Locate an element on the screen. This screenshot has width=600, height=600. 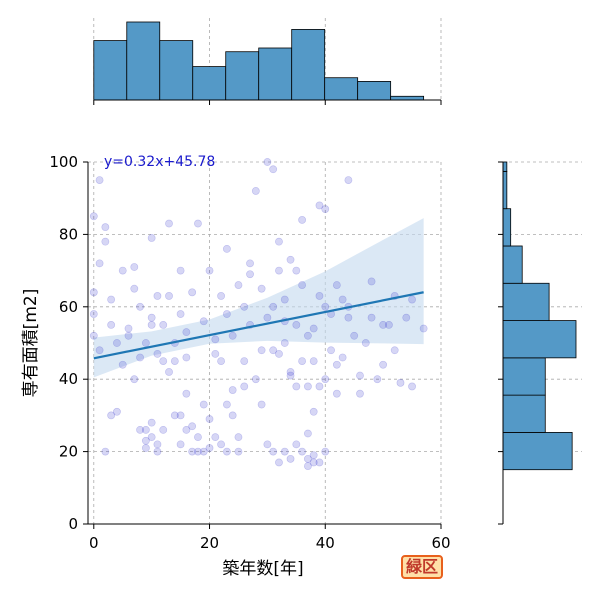
regression-layer is located at coordinates (258, 325).